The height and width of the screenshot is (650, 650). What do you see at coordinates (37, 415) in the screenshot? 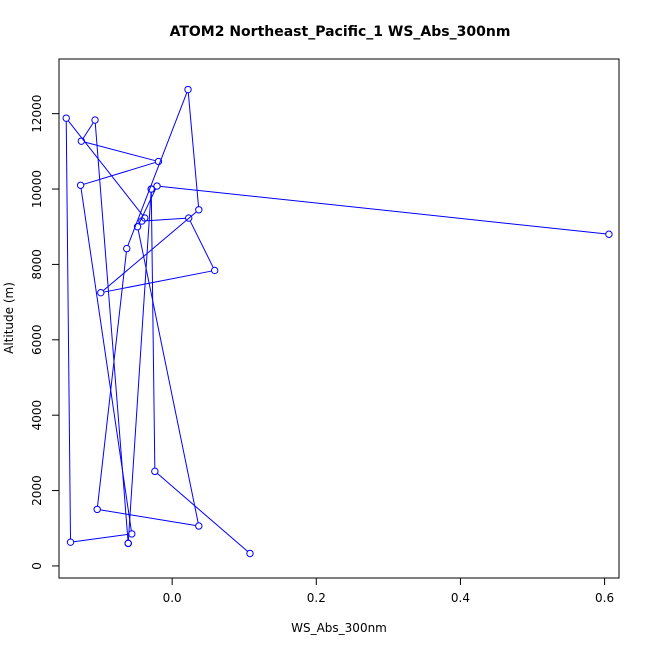
I see `y-tick-label: 4000` at bounding box center [37, 415].